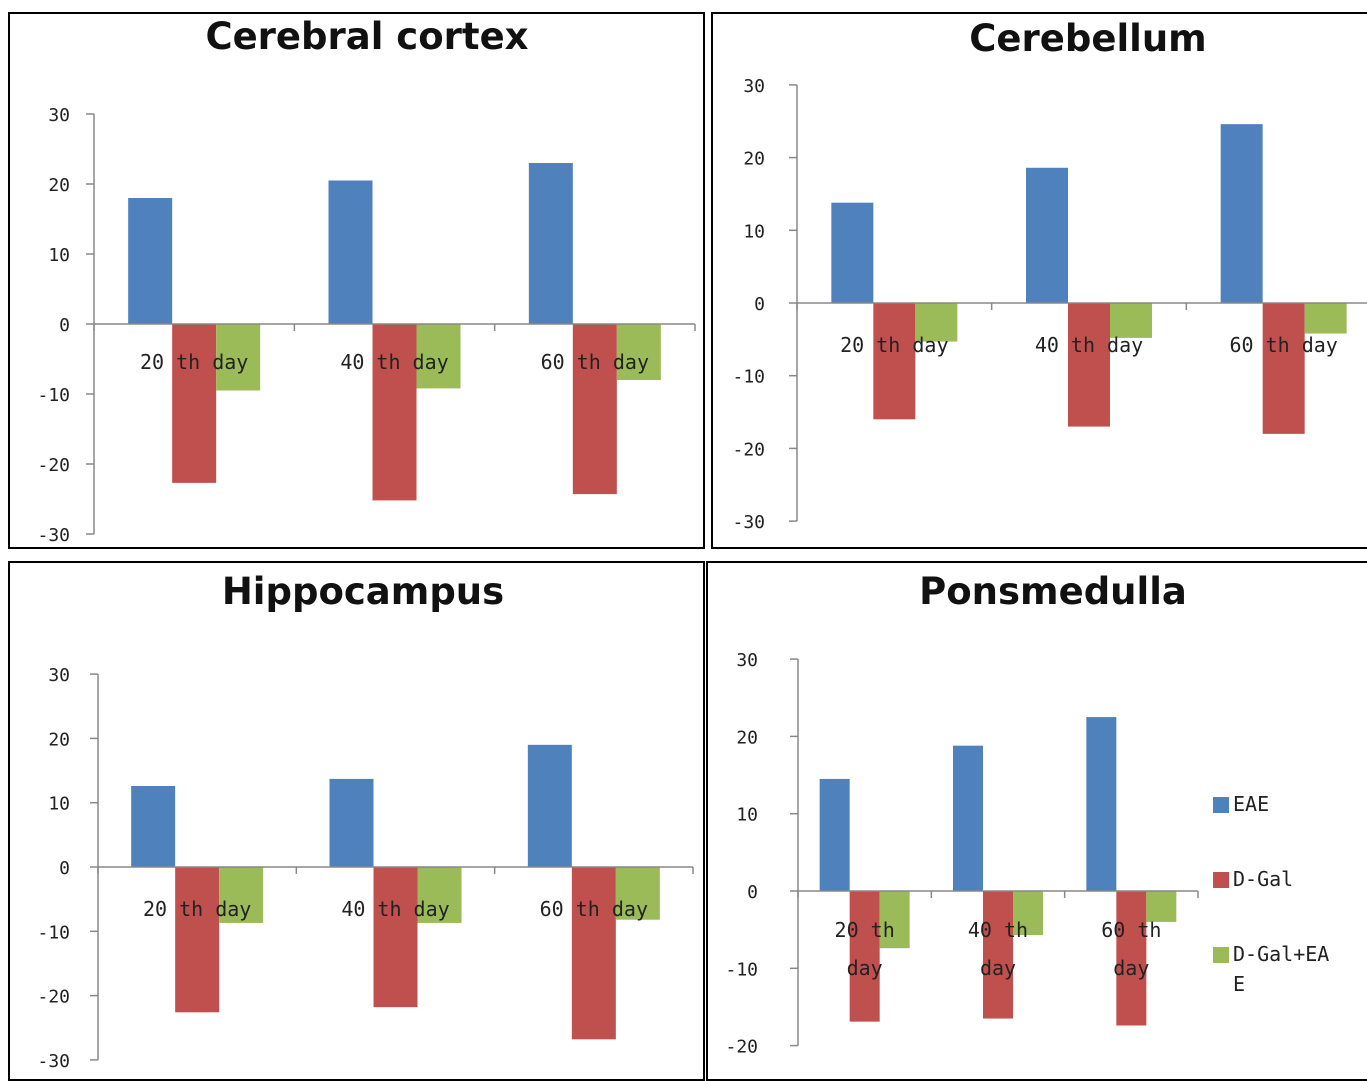  I want to click on chart-title: Ponsmedulla, so click(1053, 591).